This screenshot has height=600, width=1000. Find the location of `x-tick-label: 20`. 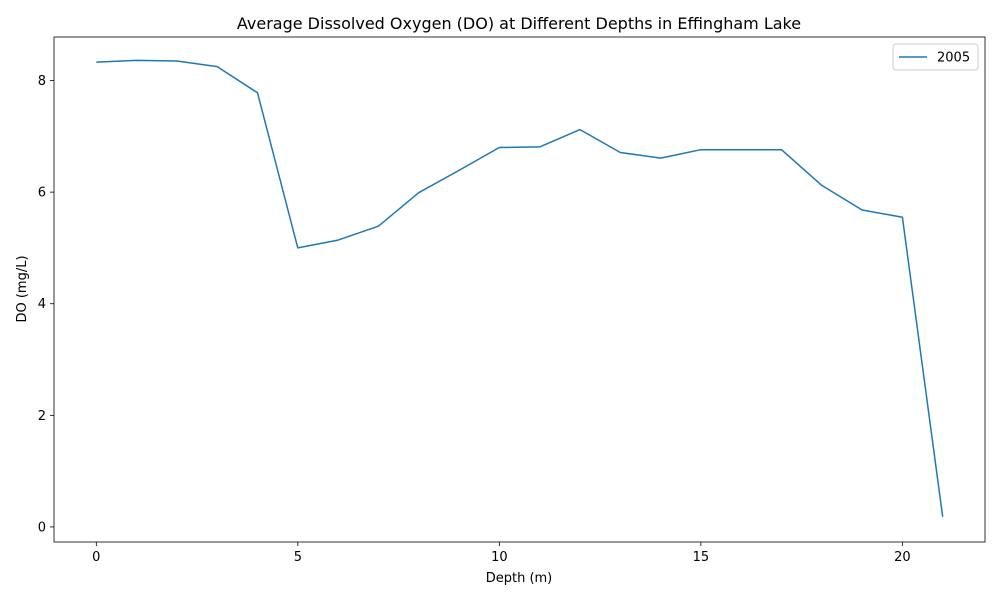

x-tick-label: 20 is located at coordinates (902, 557).